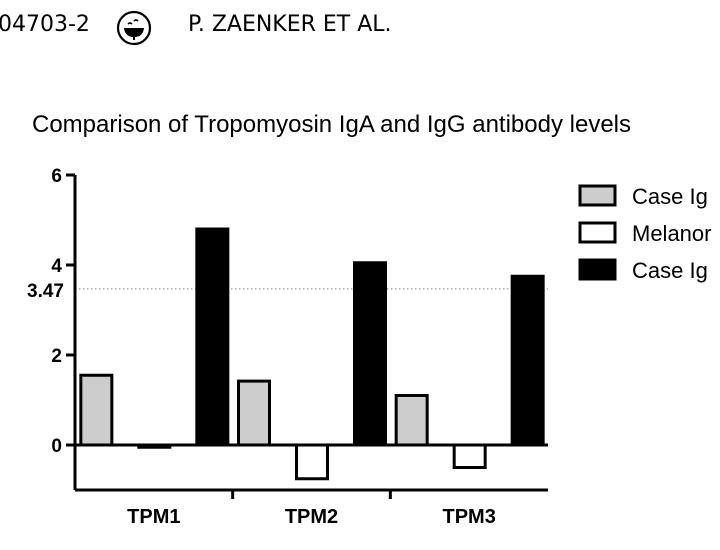  I want to click on category-label-tpm1: TPM1, so click(153, 517).